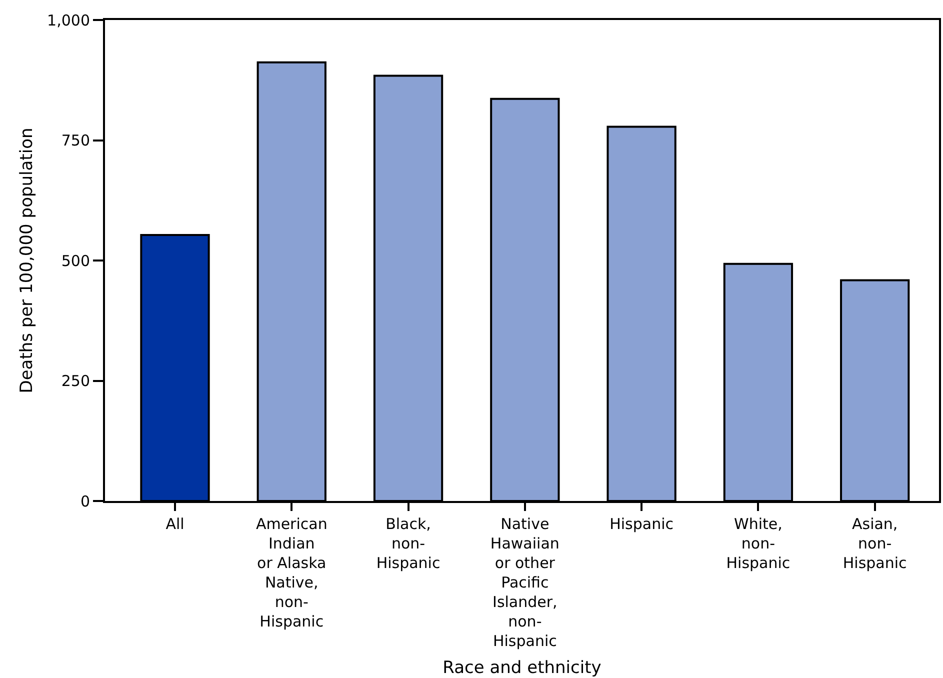 The width and height of the screenshot is (943, 678). What do you see at coordinates (874, 543) in the screenshot?
I see `x-tick-label: Asian, non- Hispanic` at bounding box center [874, 543].